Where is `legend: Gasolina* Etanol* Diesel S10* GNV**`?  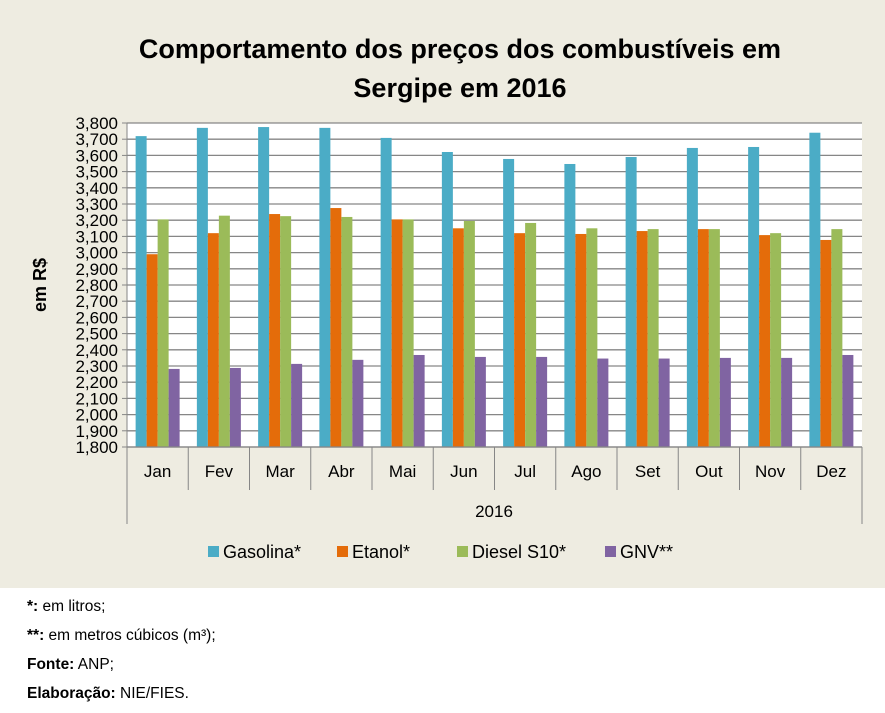
legend: Gasolina* Etanol* Diesel S10* GNV** is located at coordinates (440, 552).